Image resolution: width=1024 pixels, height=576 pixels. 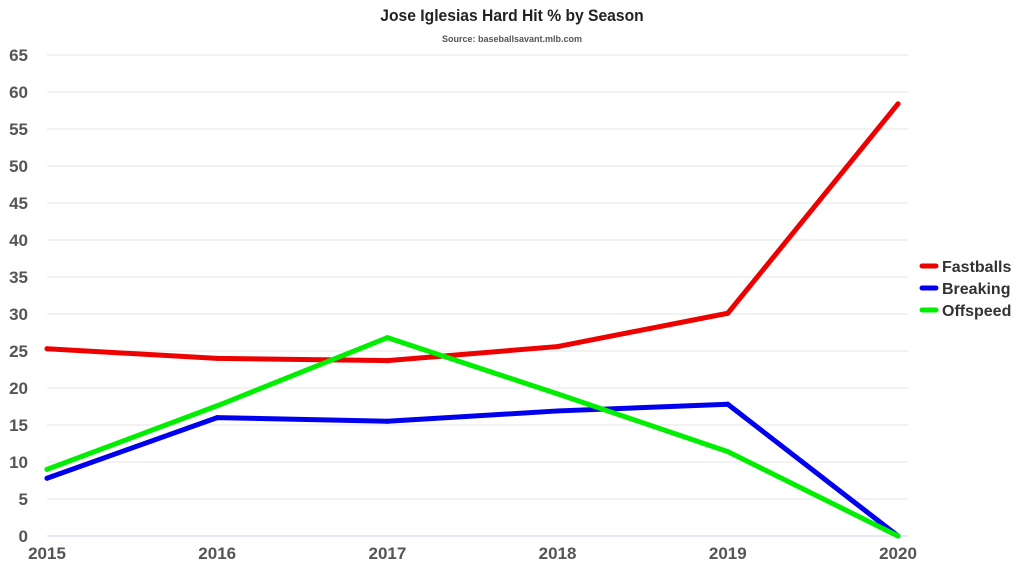 I want to click on legend-label: Offspeed, so click(x=976, y=311).